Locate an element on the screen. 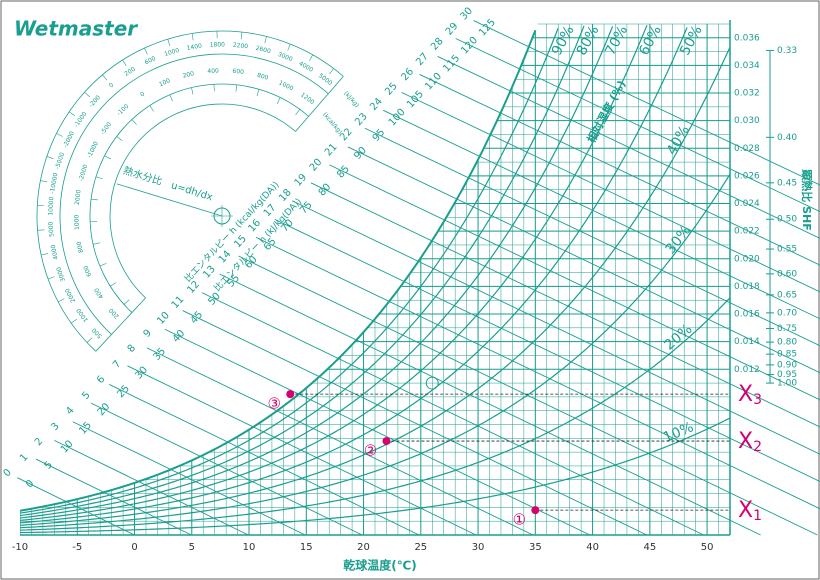 The height and width of the screenshot is (580, 820). protractor-label: 800 is located at coordinates (80, 247).